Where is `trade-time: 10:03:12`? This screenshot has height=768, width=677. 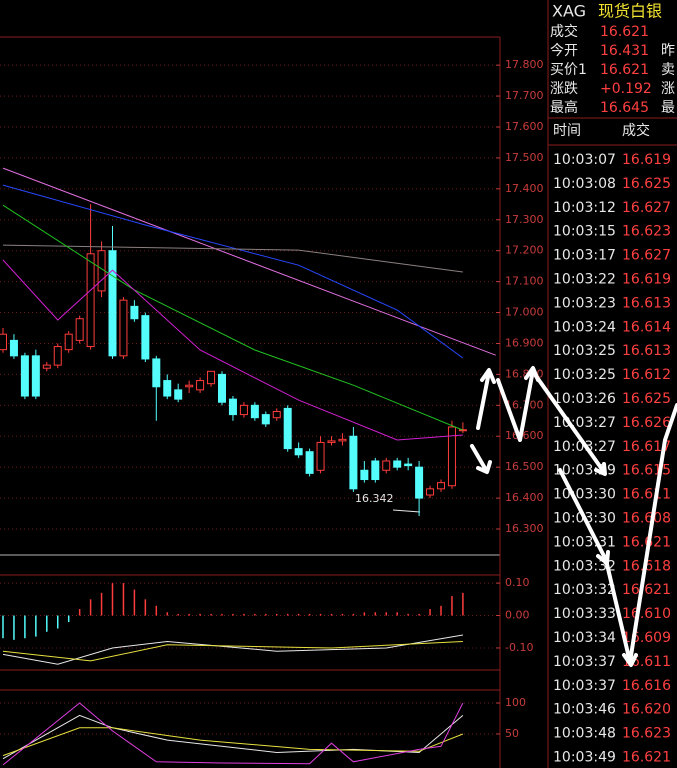
trade-time: 10:03:12 is located at coordinates (584, 208).